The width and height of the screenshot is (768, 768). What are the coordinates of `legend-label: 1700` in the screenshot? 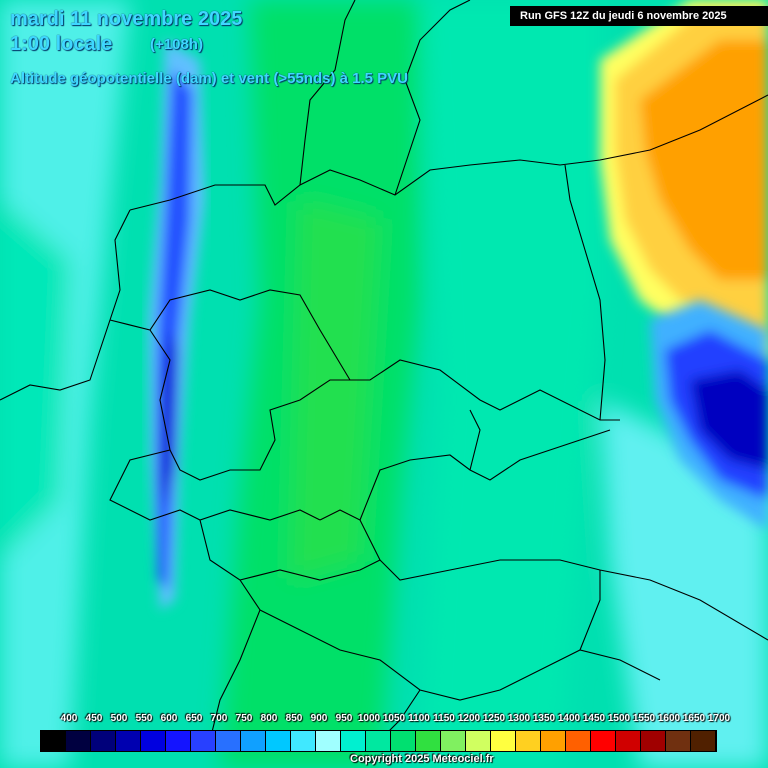 It's located at (719, 718).